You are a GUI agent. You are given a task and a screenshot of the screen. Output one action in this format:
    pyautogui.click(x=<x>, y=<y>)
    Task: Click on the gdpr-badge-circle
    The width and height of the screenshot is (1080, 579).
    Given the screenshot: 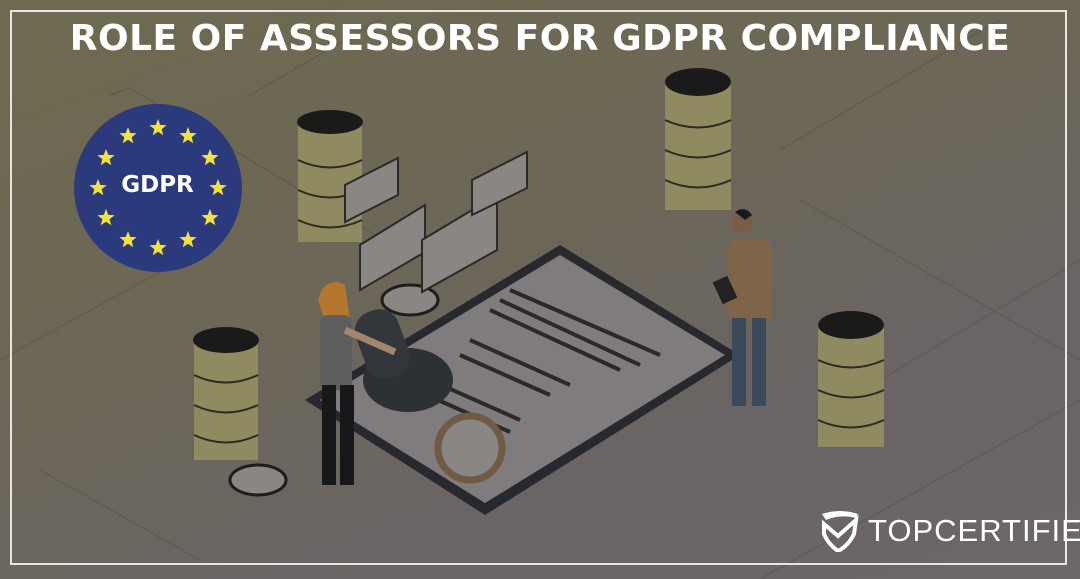 What is the action you would take?
    pyautogui.click(x=158, y=188)
    